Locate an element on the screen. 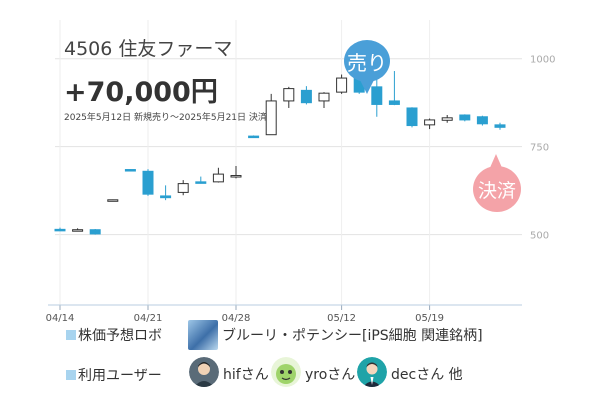 The height and width of the screenshot is (400, 600). robot-row-label: 株価予想ロボ is located at coordinates (114, 335).